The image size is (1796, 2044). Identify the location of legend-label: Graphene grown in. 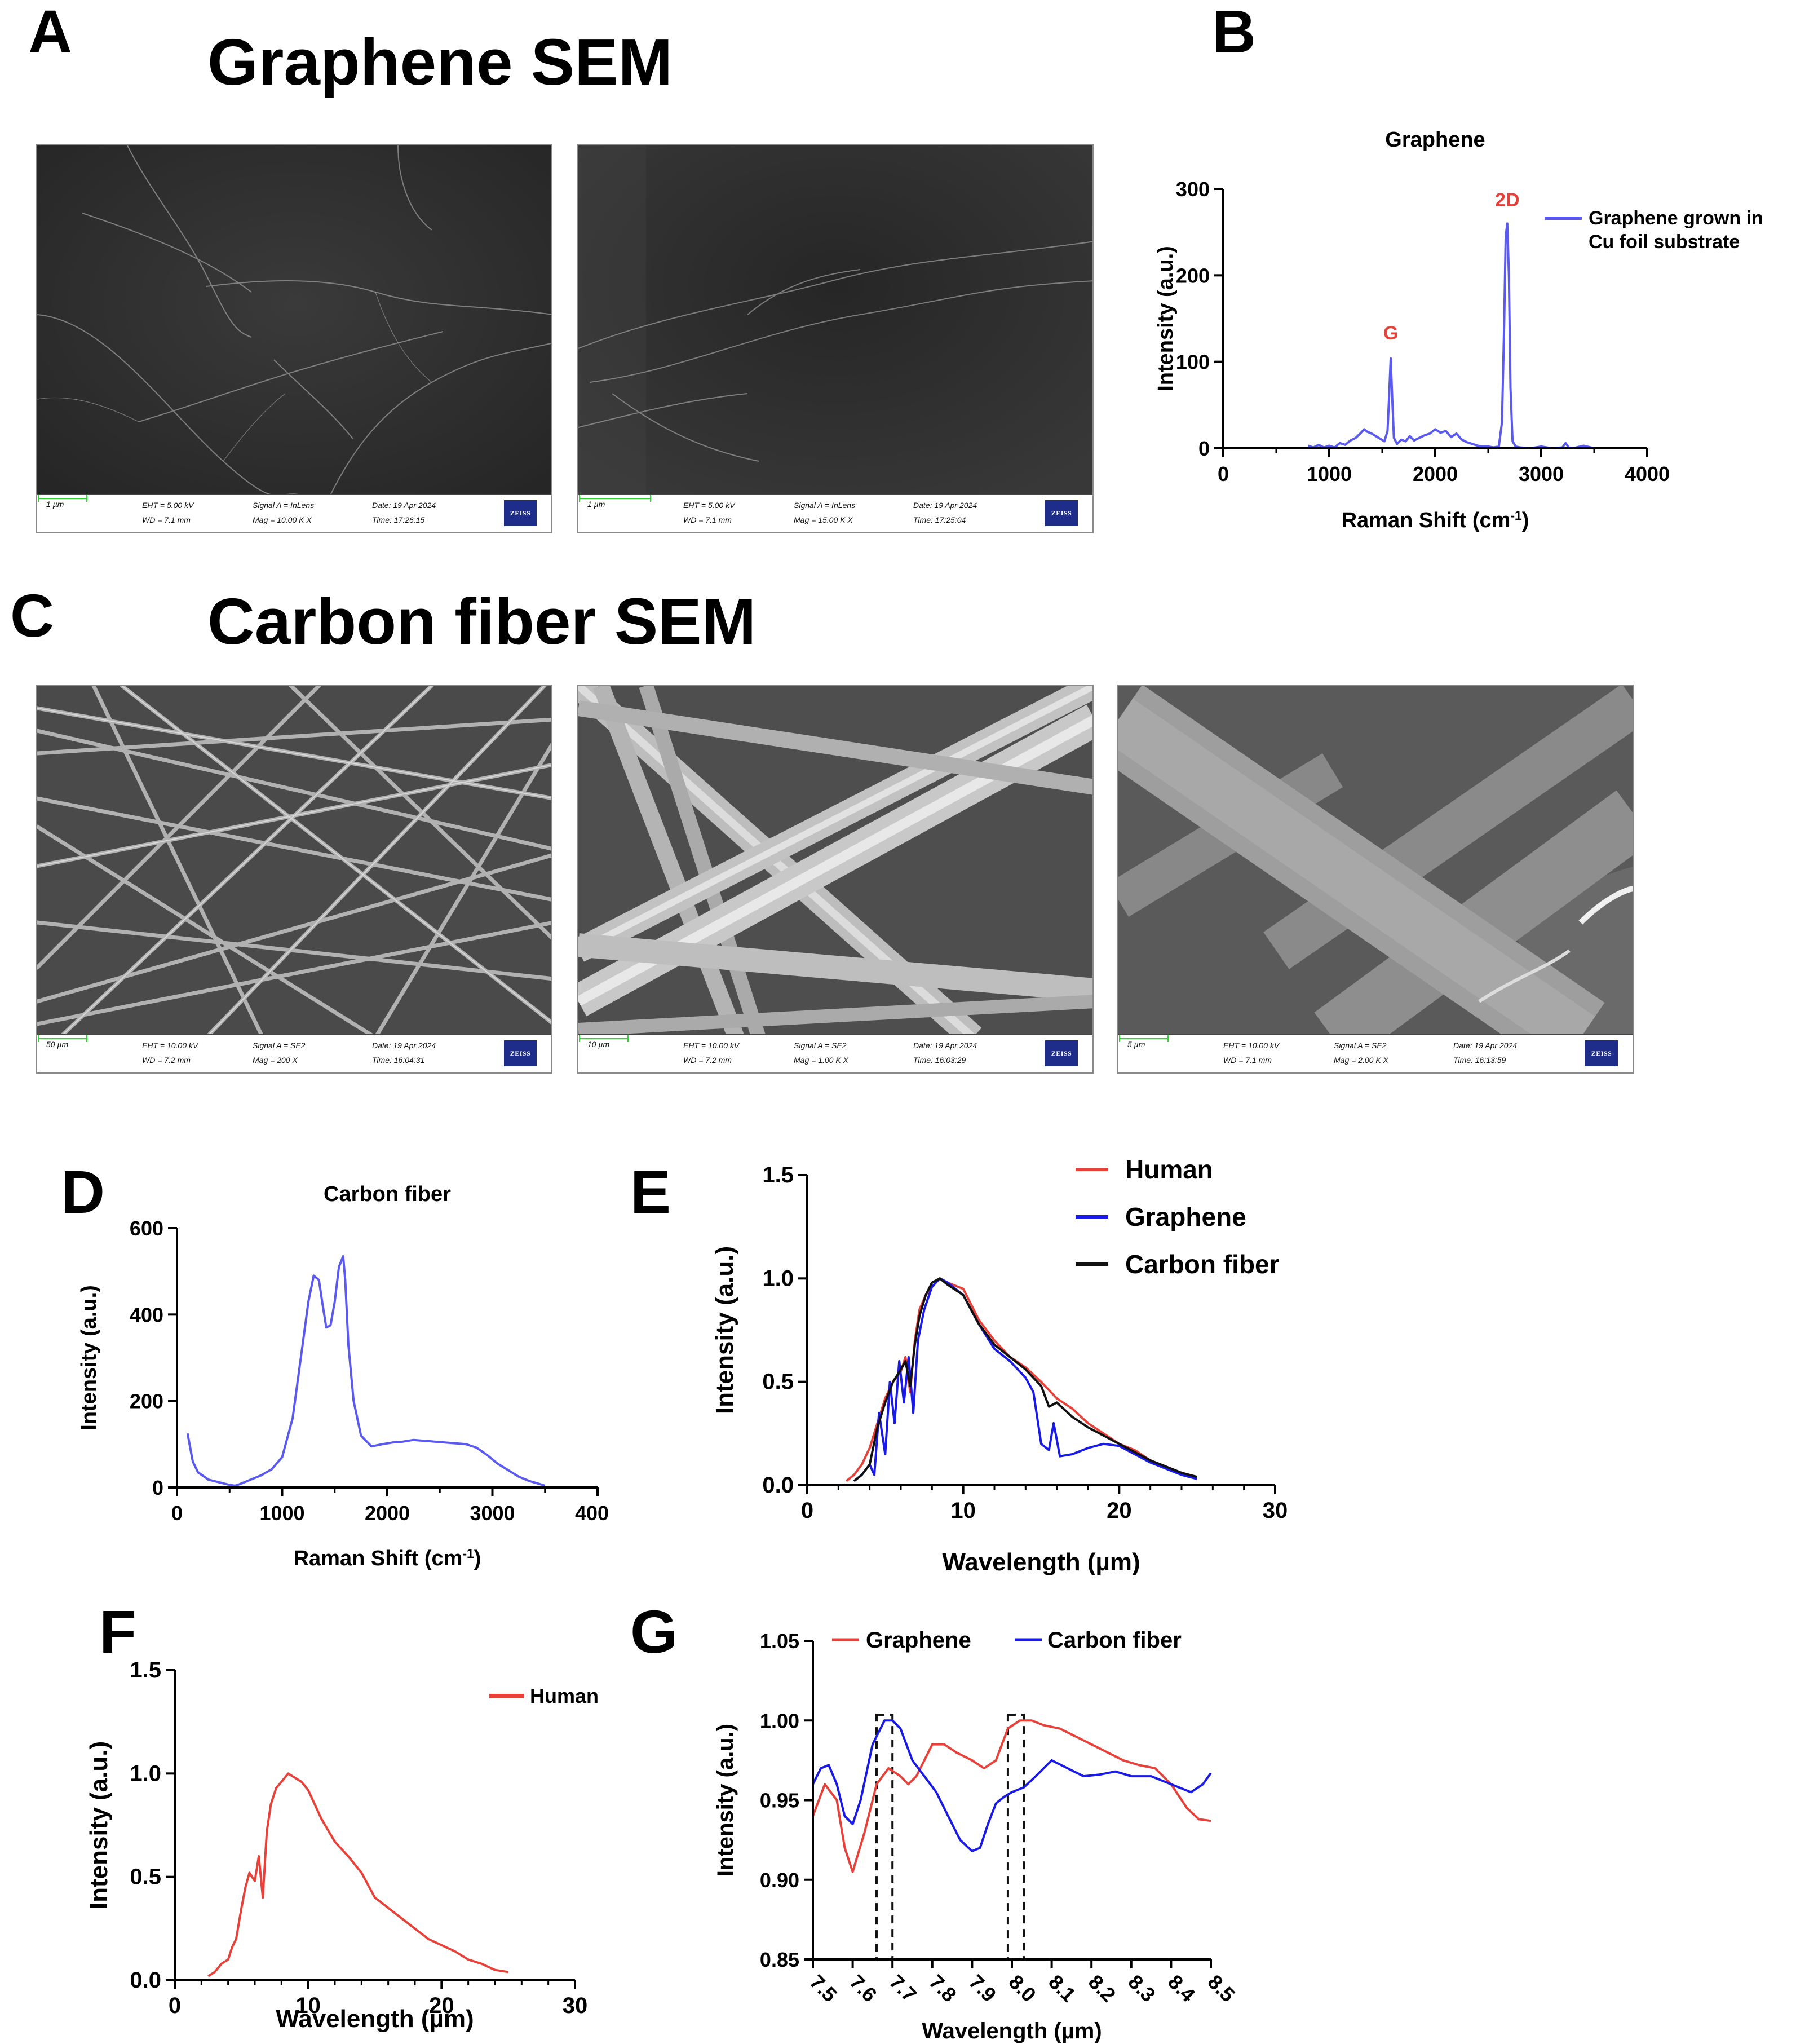
(1676, 219).